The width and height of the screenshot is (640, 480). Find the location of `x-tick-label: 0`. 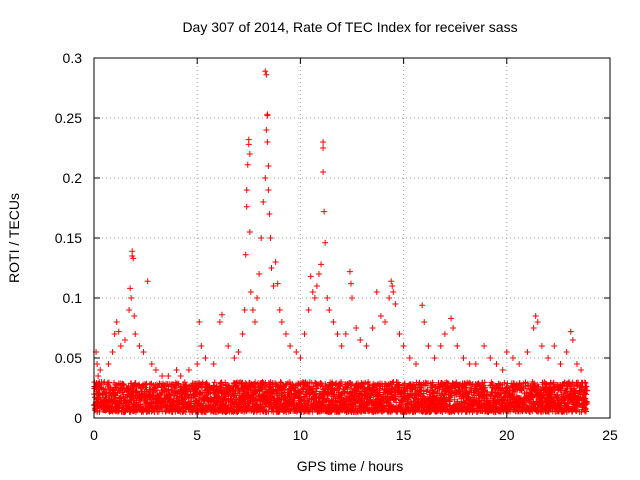

x-tick-label: 0 is located at coordinates (94, 435).